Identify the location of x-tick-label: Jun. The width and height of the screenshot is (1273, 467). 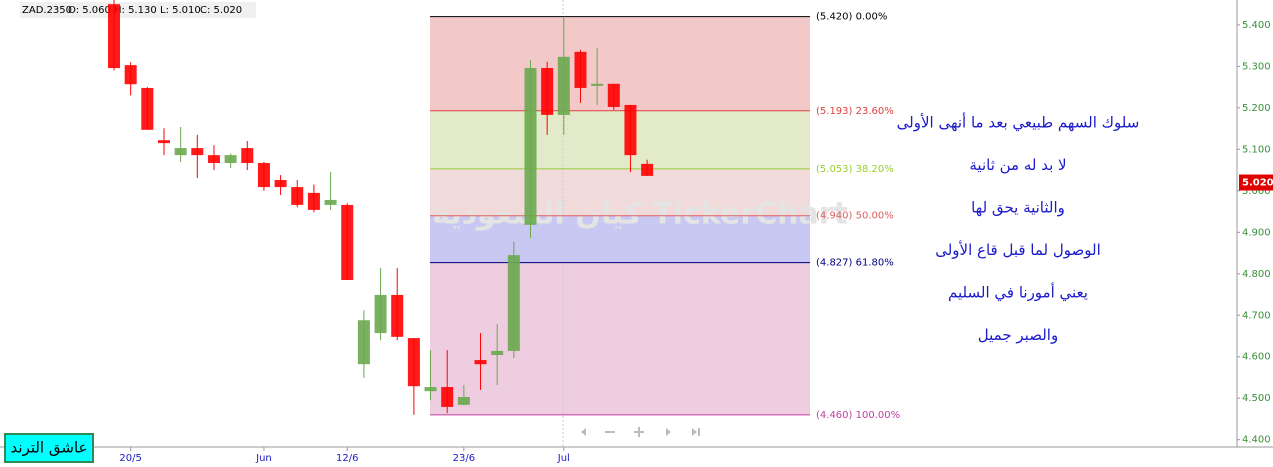
(263, 458).